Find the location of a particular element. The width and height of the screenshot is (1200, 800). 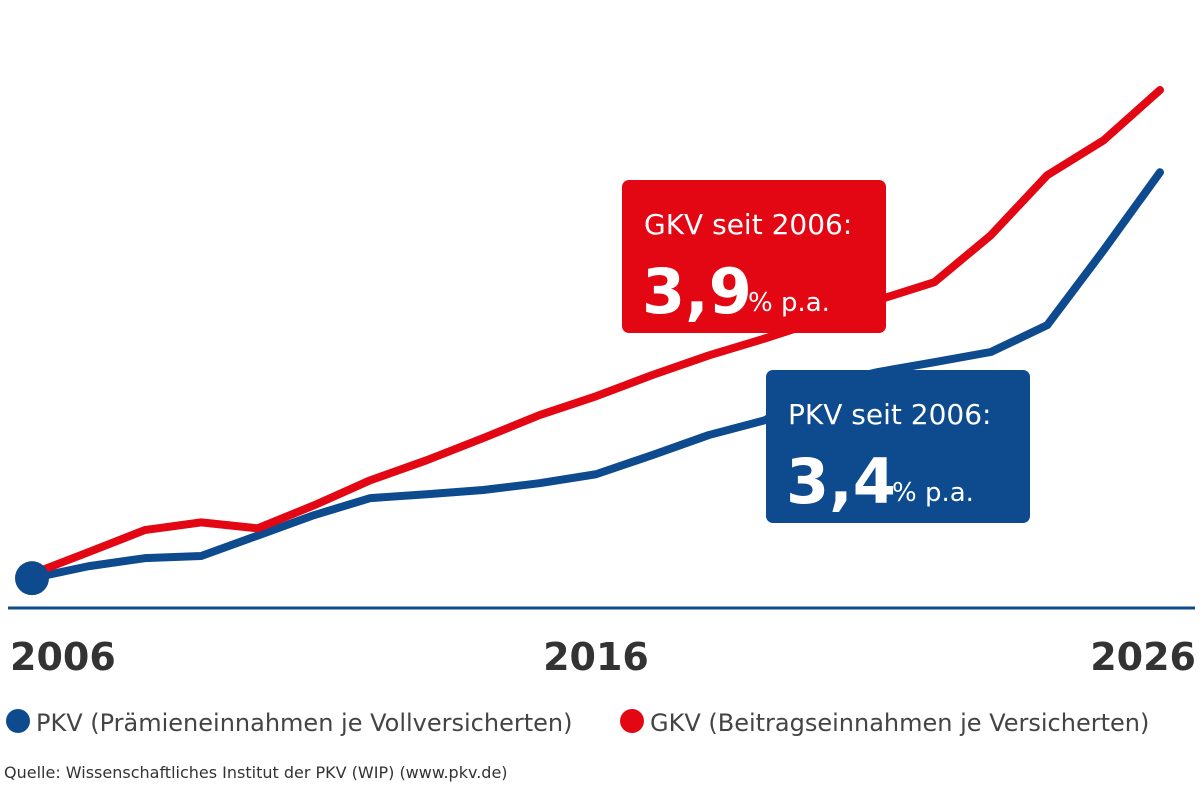

x-tick-label: 2006 is located at coordinates (63, 657).